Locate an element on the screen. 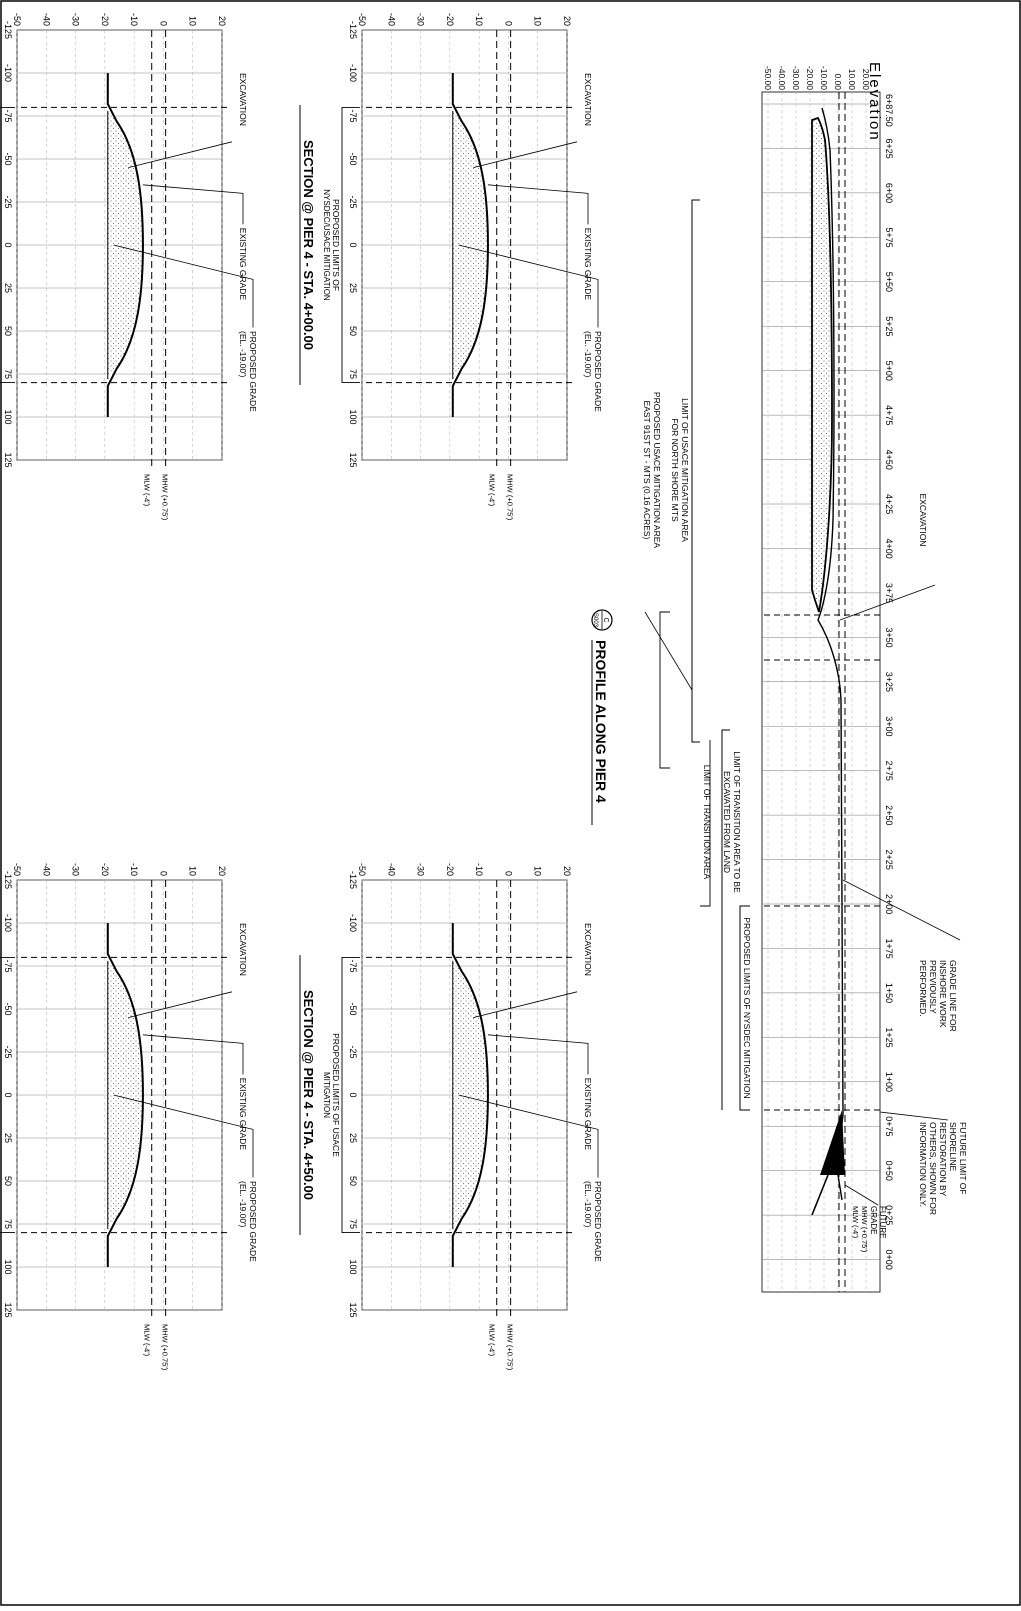 This screenshot has width=1021, height=1611. usace-proposed-label: EAST 91ST ST - MTS (0.16 ACRES) is located at coordinates (647, 470).